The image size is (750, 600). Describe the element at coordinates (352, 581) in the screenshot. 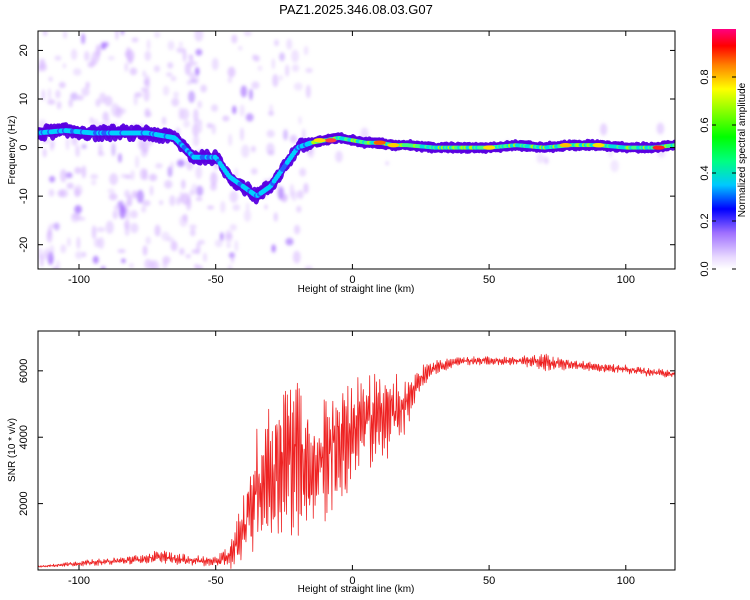

I see `x-tick-label: 0` at that location.